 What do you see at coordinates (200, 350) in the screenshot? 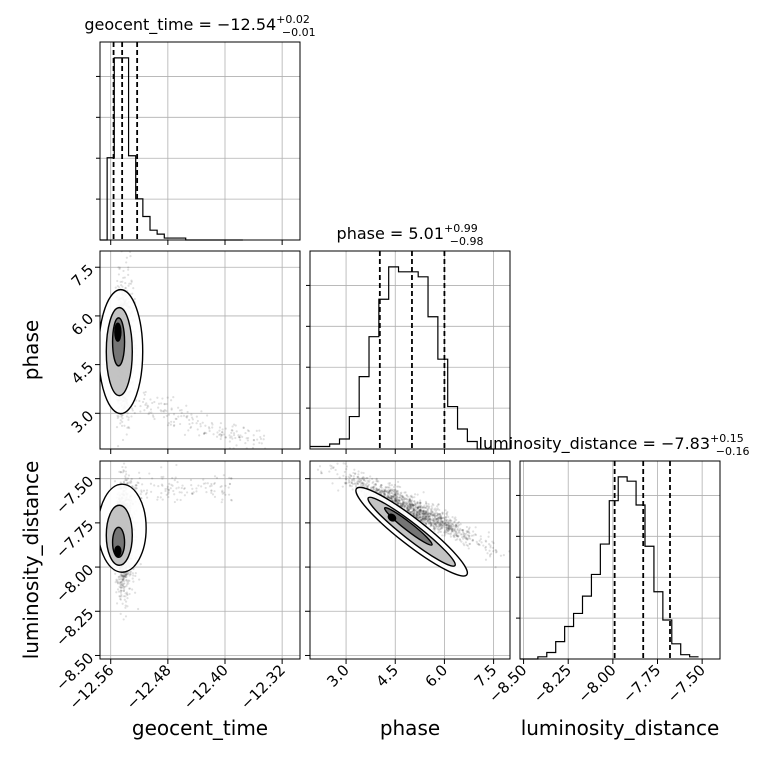
I see `panel-border` at bounding box center [200, 350].